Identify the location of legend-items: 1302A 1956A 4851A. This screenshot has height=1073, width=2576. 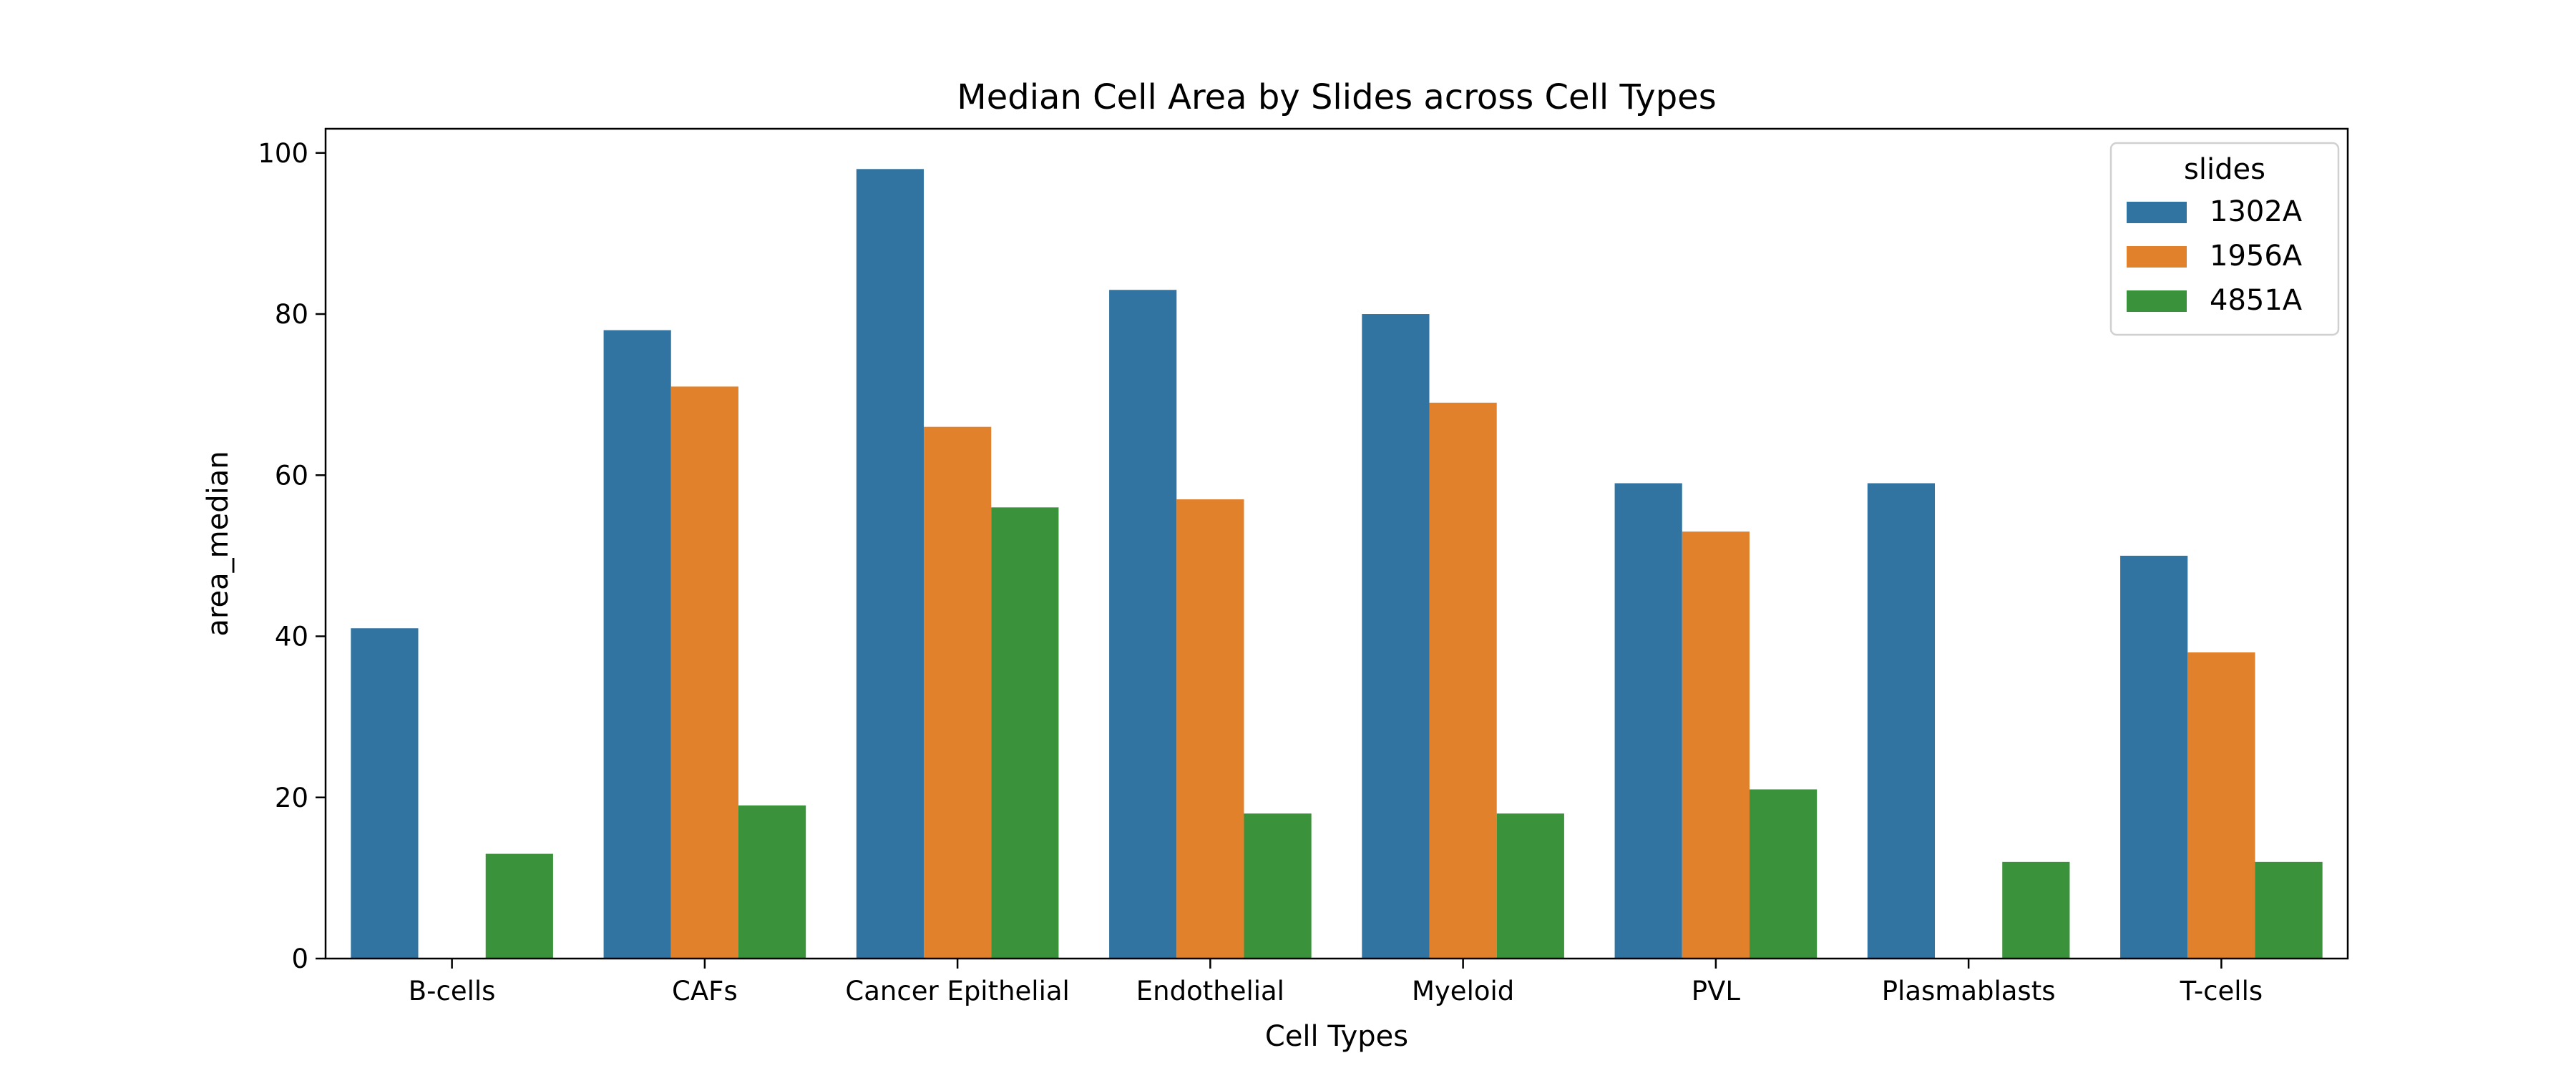
(2215, 256).